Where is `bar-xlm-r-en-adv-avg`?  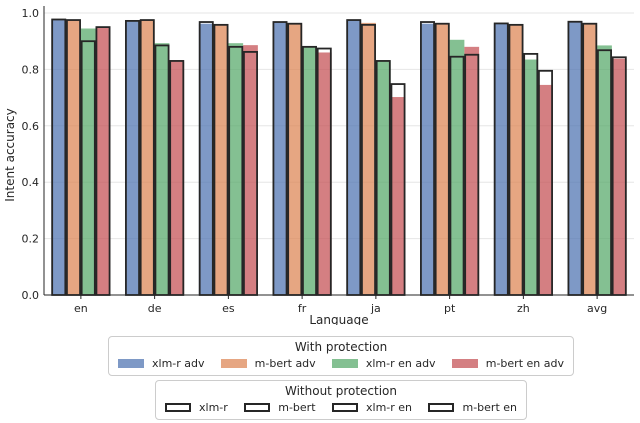 bar-xlm-r-en-adv-avg is located at coordinates (604, 170).